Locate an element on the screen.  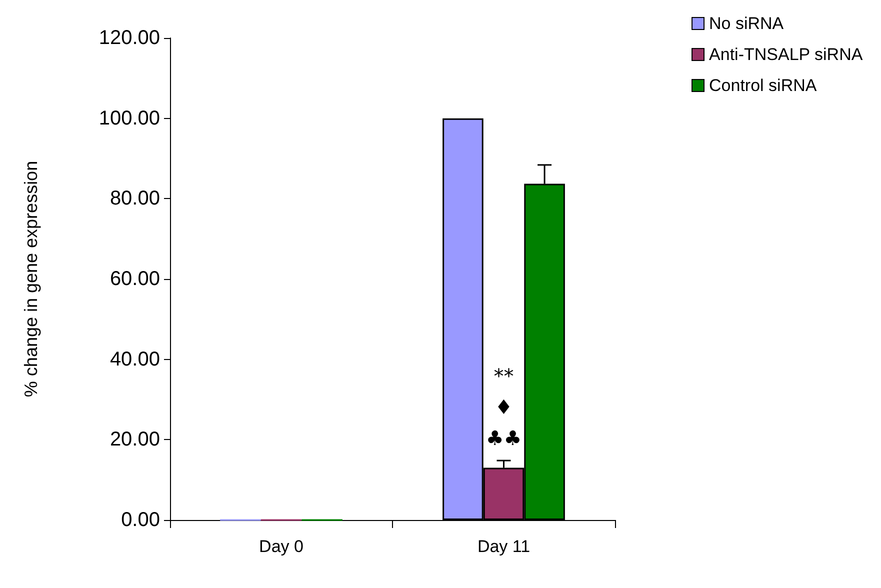
y-tick-label: 60.00 is located at coordinates (135, 279).